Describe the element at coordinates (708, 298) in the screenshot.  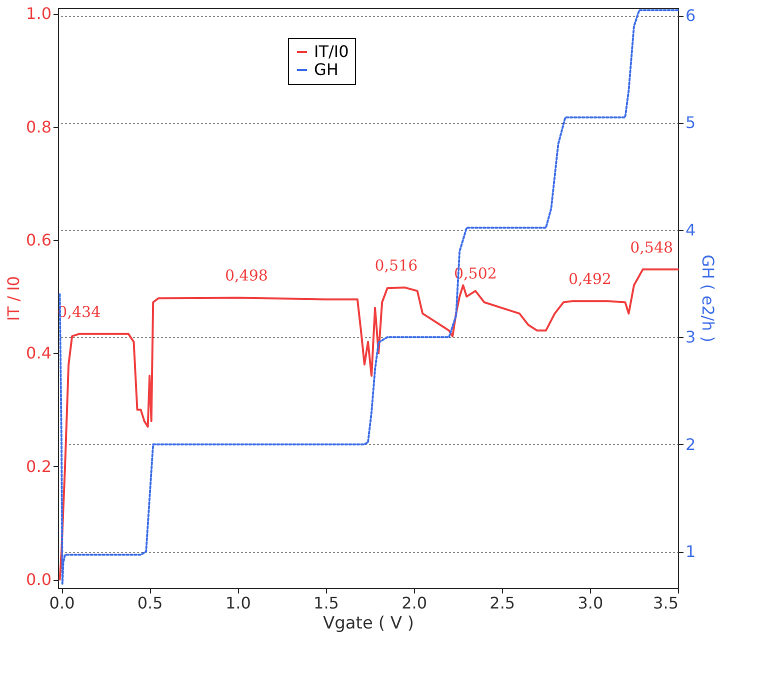
I see `y2-axis-title: GH ( e2/h )` at that location.